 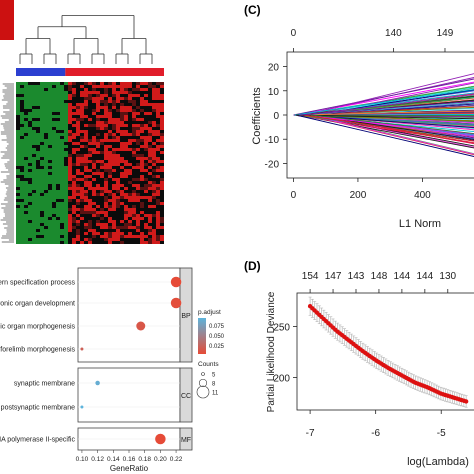 I want to click on coef-path, so click(x=383, y=126).